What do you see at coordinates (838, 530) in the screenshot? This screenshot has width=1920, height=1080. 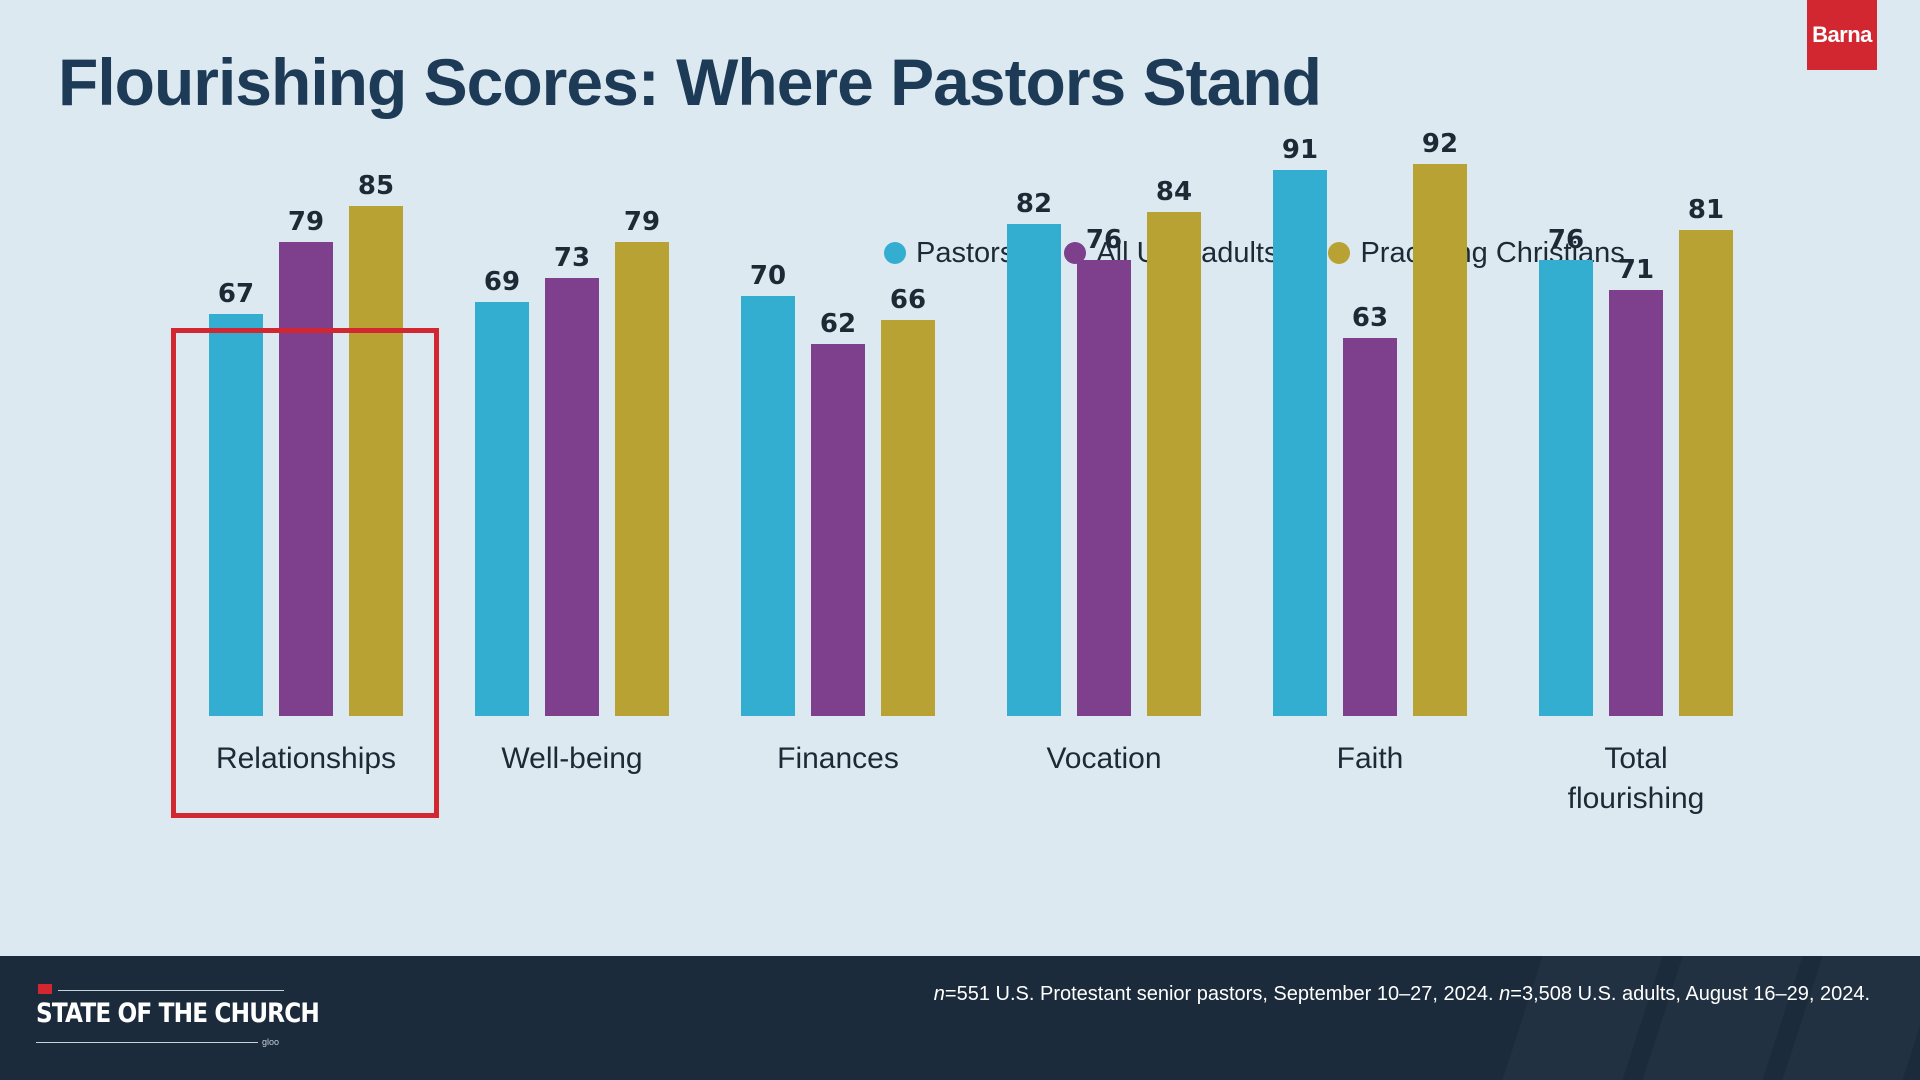 I see `bar-finances-all-u-s-adults` at bounding box center [838, 530].